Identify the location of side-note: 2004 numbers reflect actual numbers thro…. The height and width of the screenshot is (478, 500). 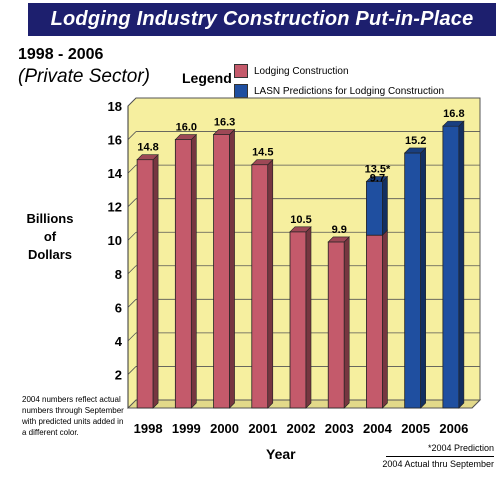
(73, 416).